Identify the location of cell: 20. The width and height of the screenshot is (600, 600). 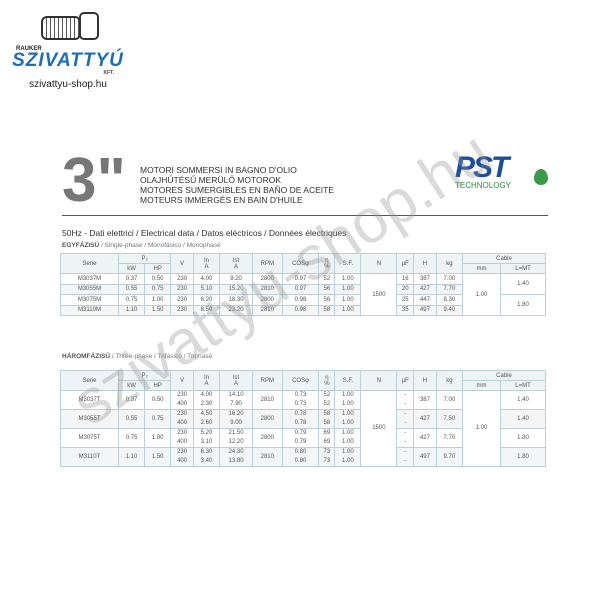
(405, 289).